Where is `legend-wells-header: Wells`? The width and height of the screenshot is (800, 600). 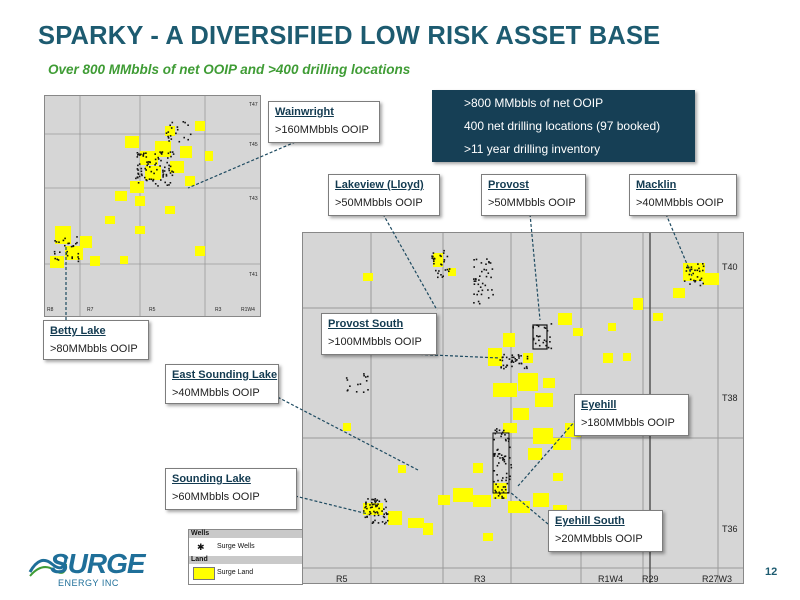 legend-wells-header: Wells is located at coordinates (245, 534).